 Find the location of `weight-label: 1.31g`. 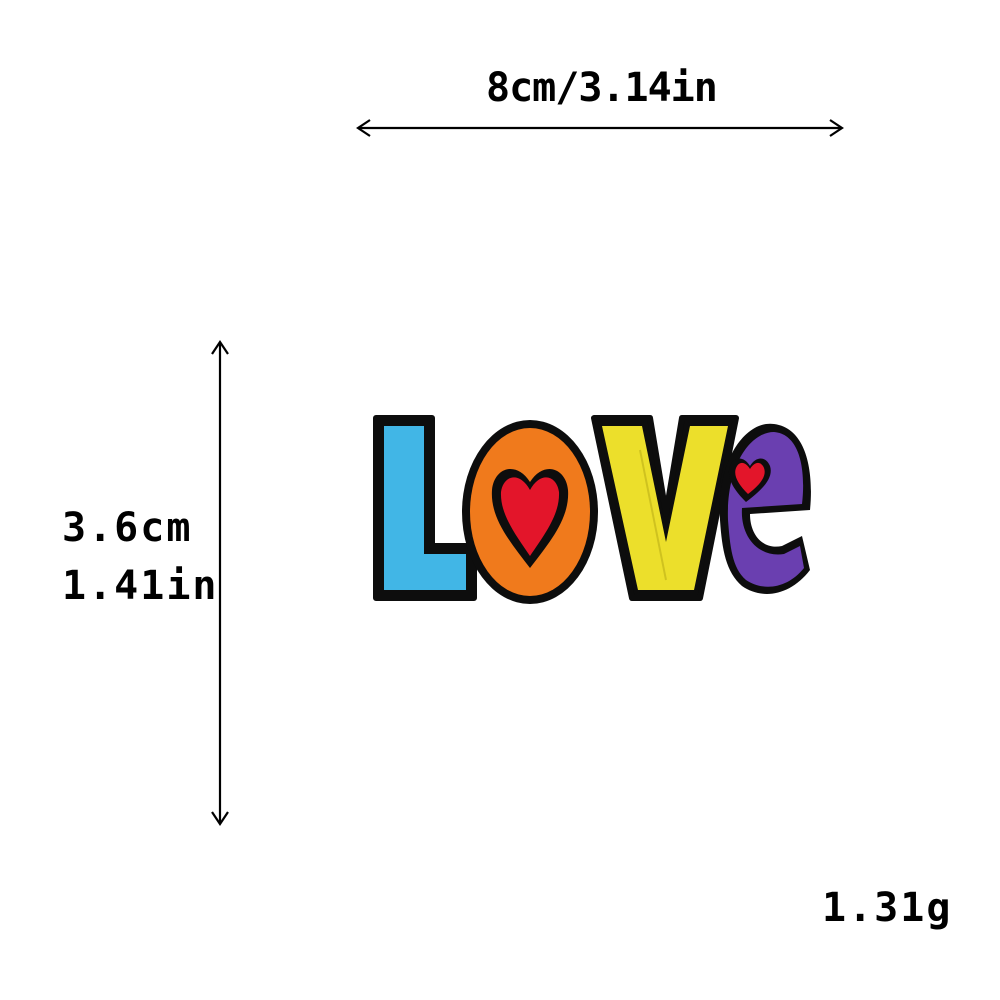

weight-label: 1.31g is located at coordinates (887, 908).